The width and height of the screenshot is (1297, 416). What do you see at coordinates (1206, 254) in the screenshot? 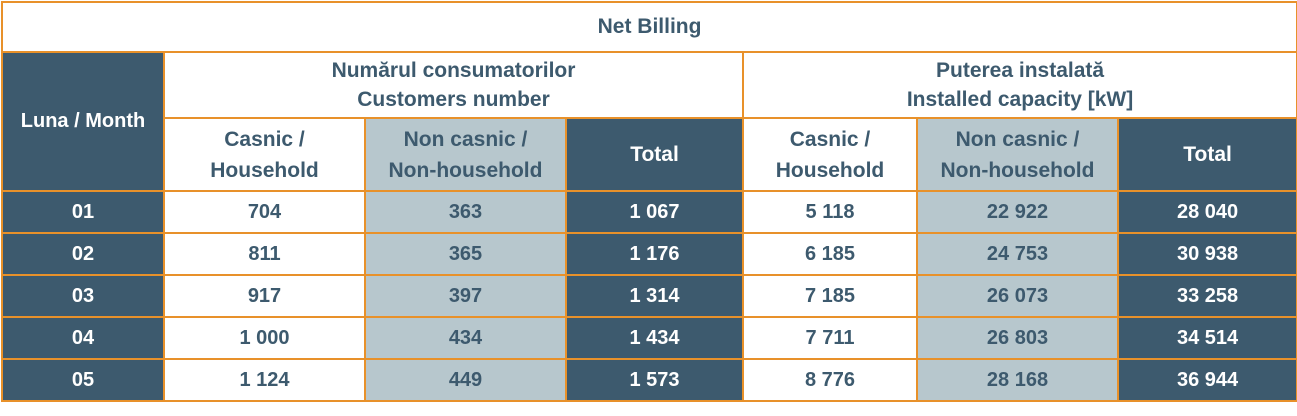
I see `capacity-total-cell: 30 938` at bounding box center [1206, 254].